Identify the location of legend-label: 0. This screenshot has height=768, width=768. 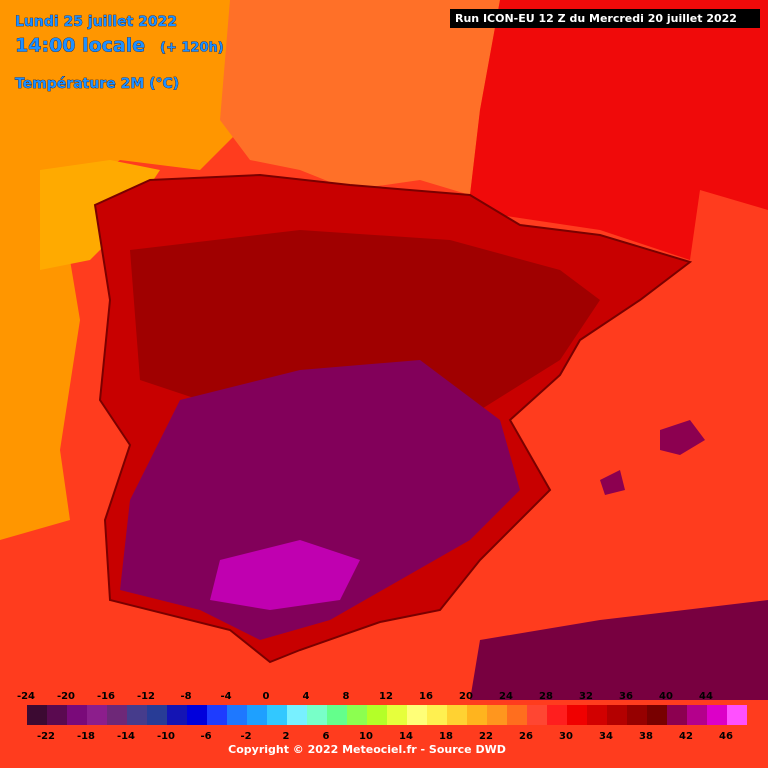
(266, 696).